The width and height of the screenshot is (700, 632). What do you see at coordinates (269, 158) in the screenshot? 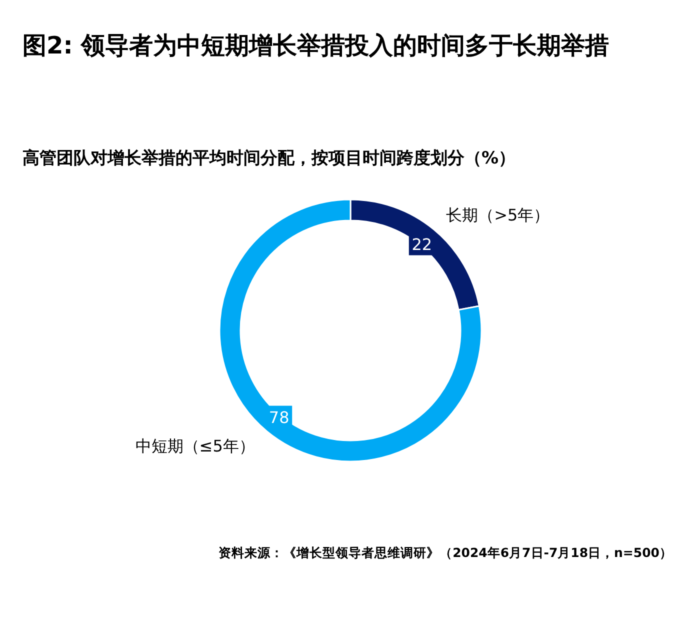
I see `chart-subtitle: 高管团队对增长举措的平均时间分配，按项目时间跨度划分（%）` at bounding box center [269, 158].